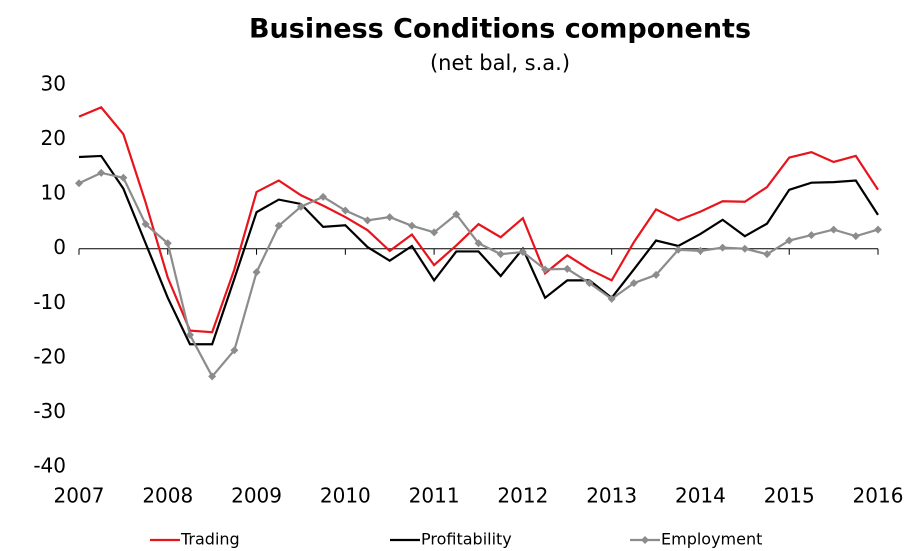 This screenshot has width=915, height=551. Describe the element at coordinates (53, 84) in the screenshot. I see `y-tick-label: 30` at that location.